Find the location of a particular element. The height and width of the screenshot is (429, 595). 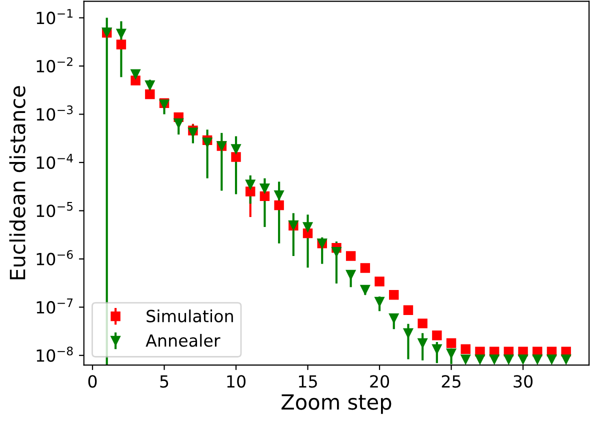

legend-label: Simulation is located at coordinates (189, 315).